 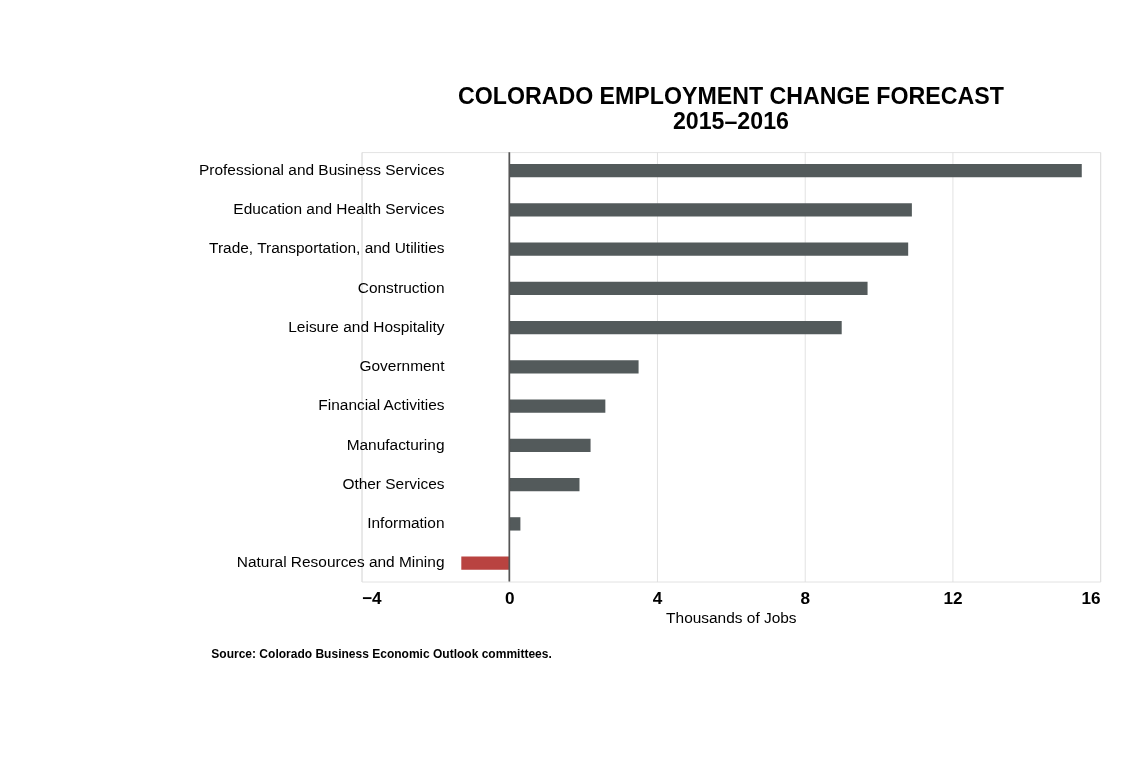 What do you see at coordinates (393, 483) in the screenshot?
I see `y-tick-label: Other Services` at bounding box center [393, 483].